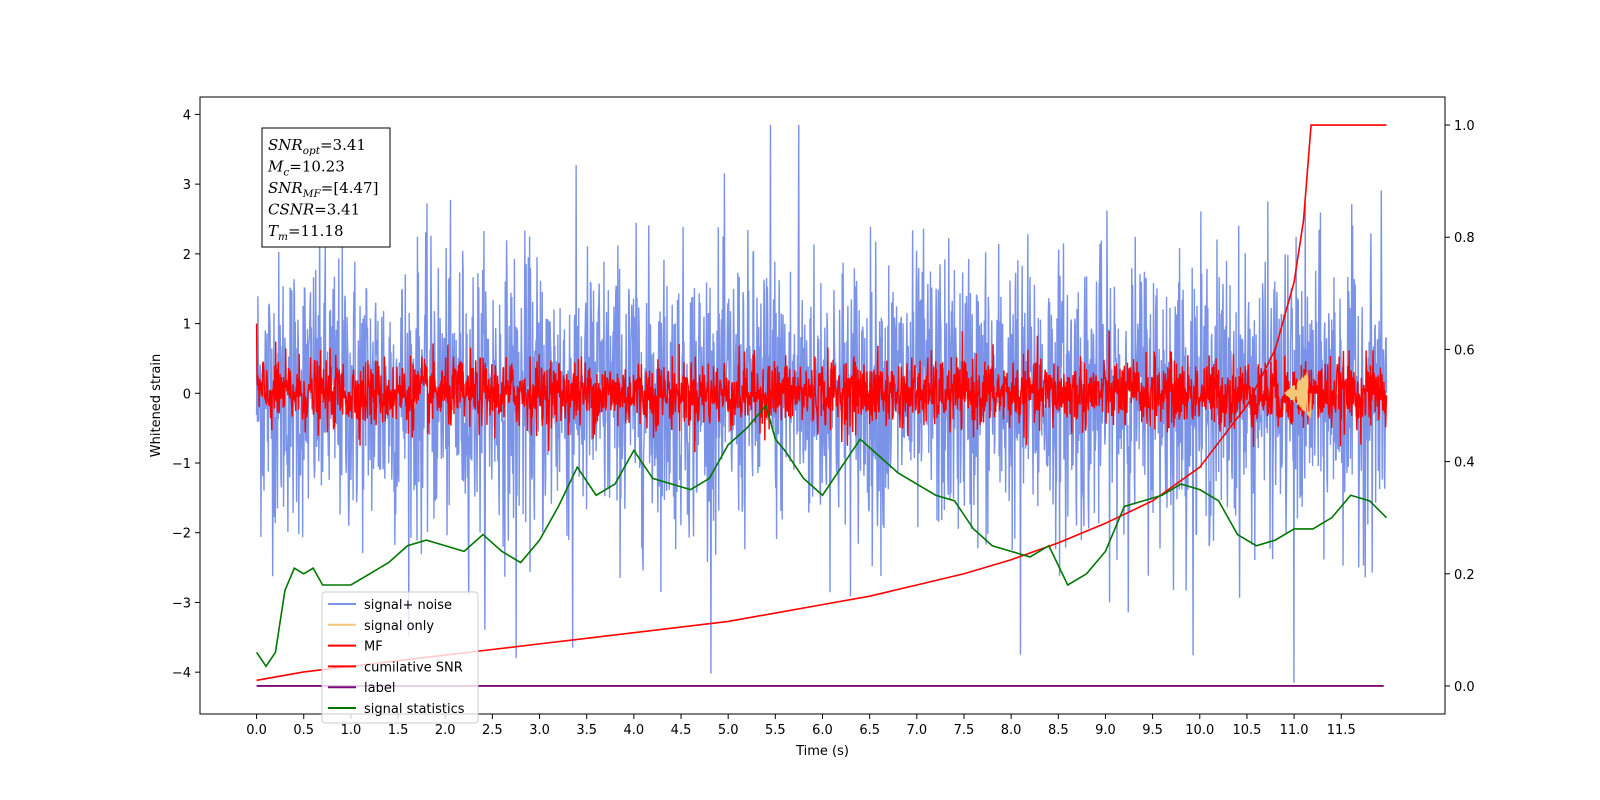 The width and height of the screenshot is (1600, 800). What do you see at coordinates (256, 730) in the screenshot?
I see `x-tick-label: 0.0` at bounding box center [256, 730].